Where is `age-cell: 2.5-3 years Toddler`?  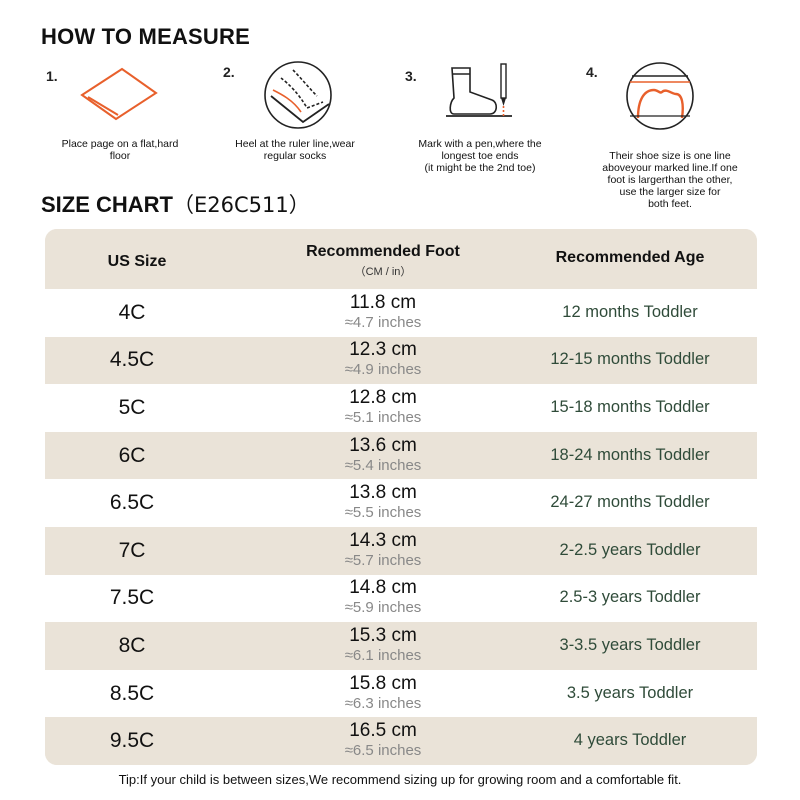 age-cell: 2.5-3 years Toddler is located at coordinates (630, 597).